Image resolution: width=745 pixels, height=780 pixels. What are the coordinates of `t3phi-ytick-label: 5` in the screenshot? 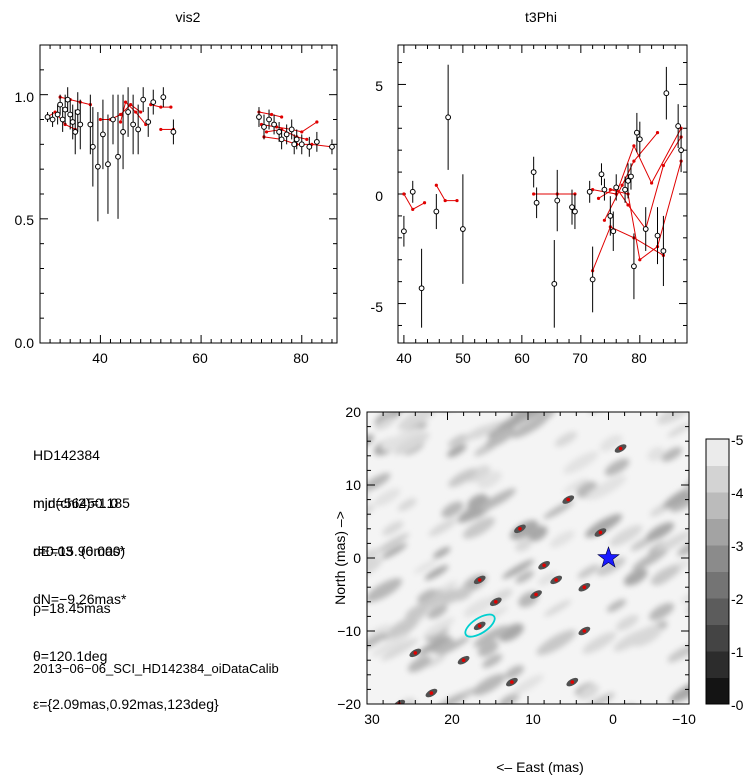 It's located at (379, 86).